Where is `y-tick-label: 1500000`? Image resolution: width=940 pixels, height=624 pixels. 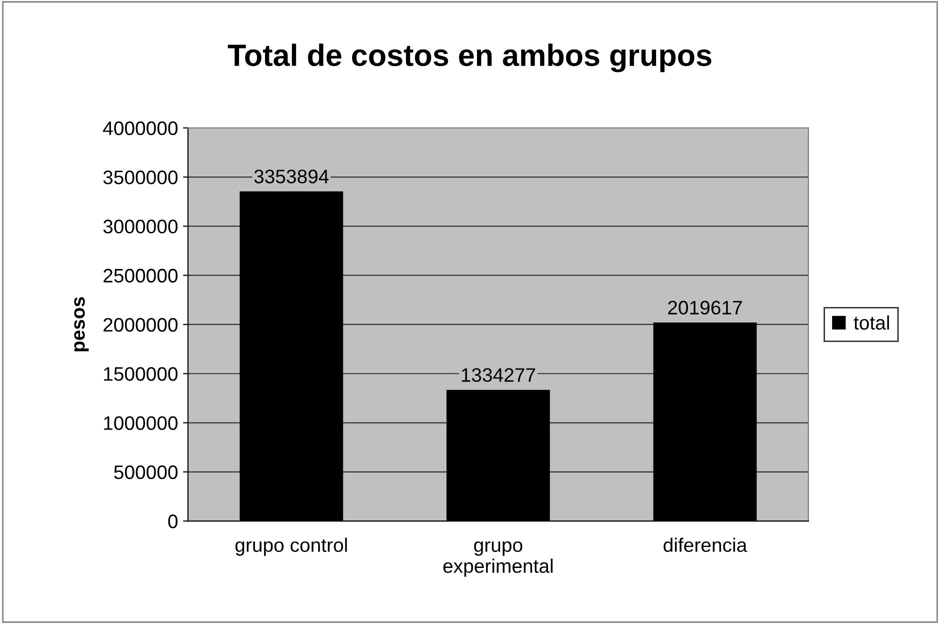 y-tick-label: 1500000 is located at coordinates (141, 374).